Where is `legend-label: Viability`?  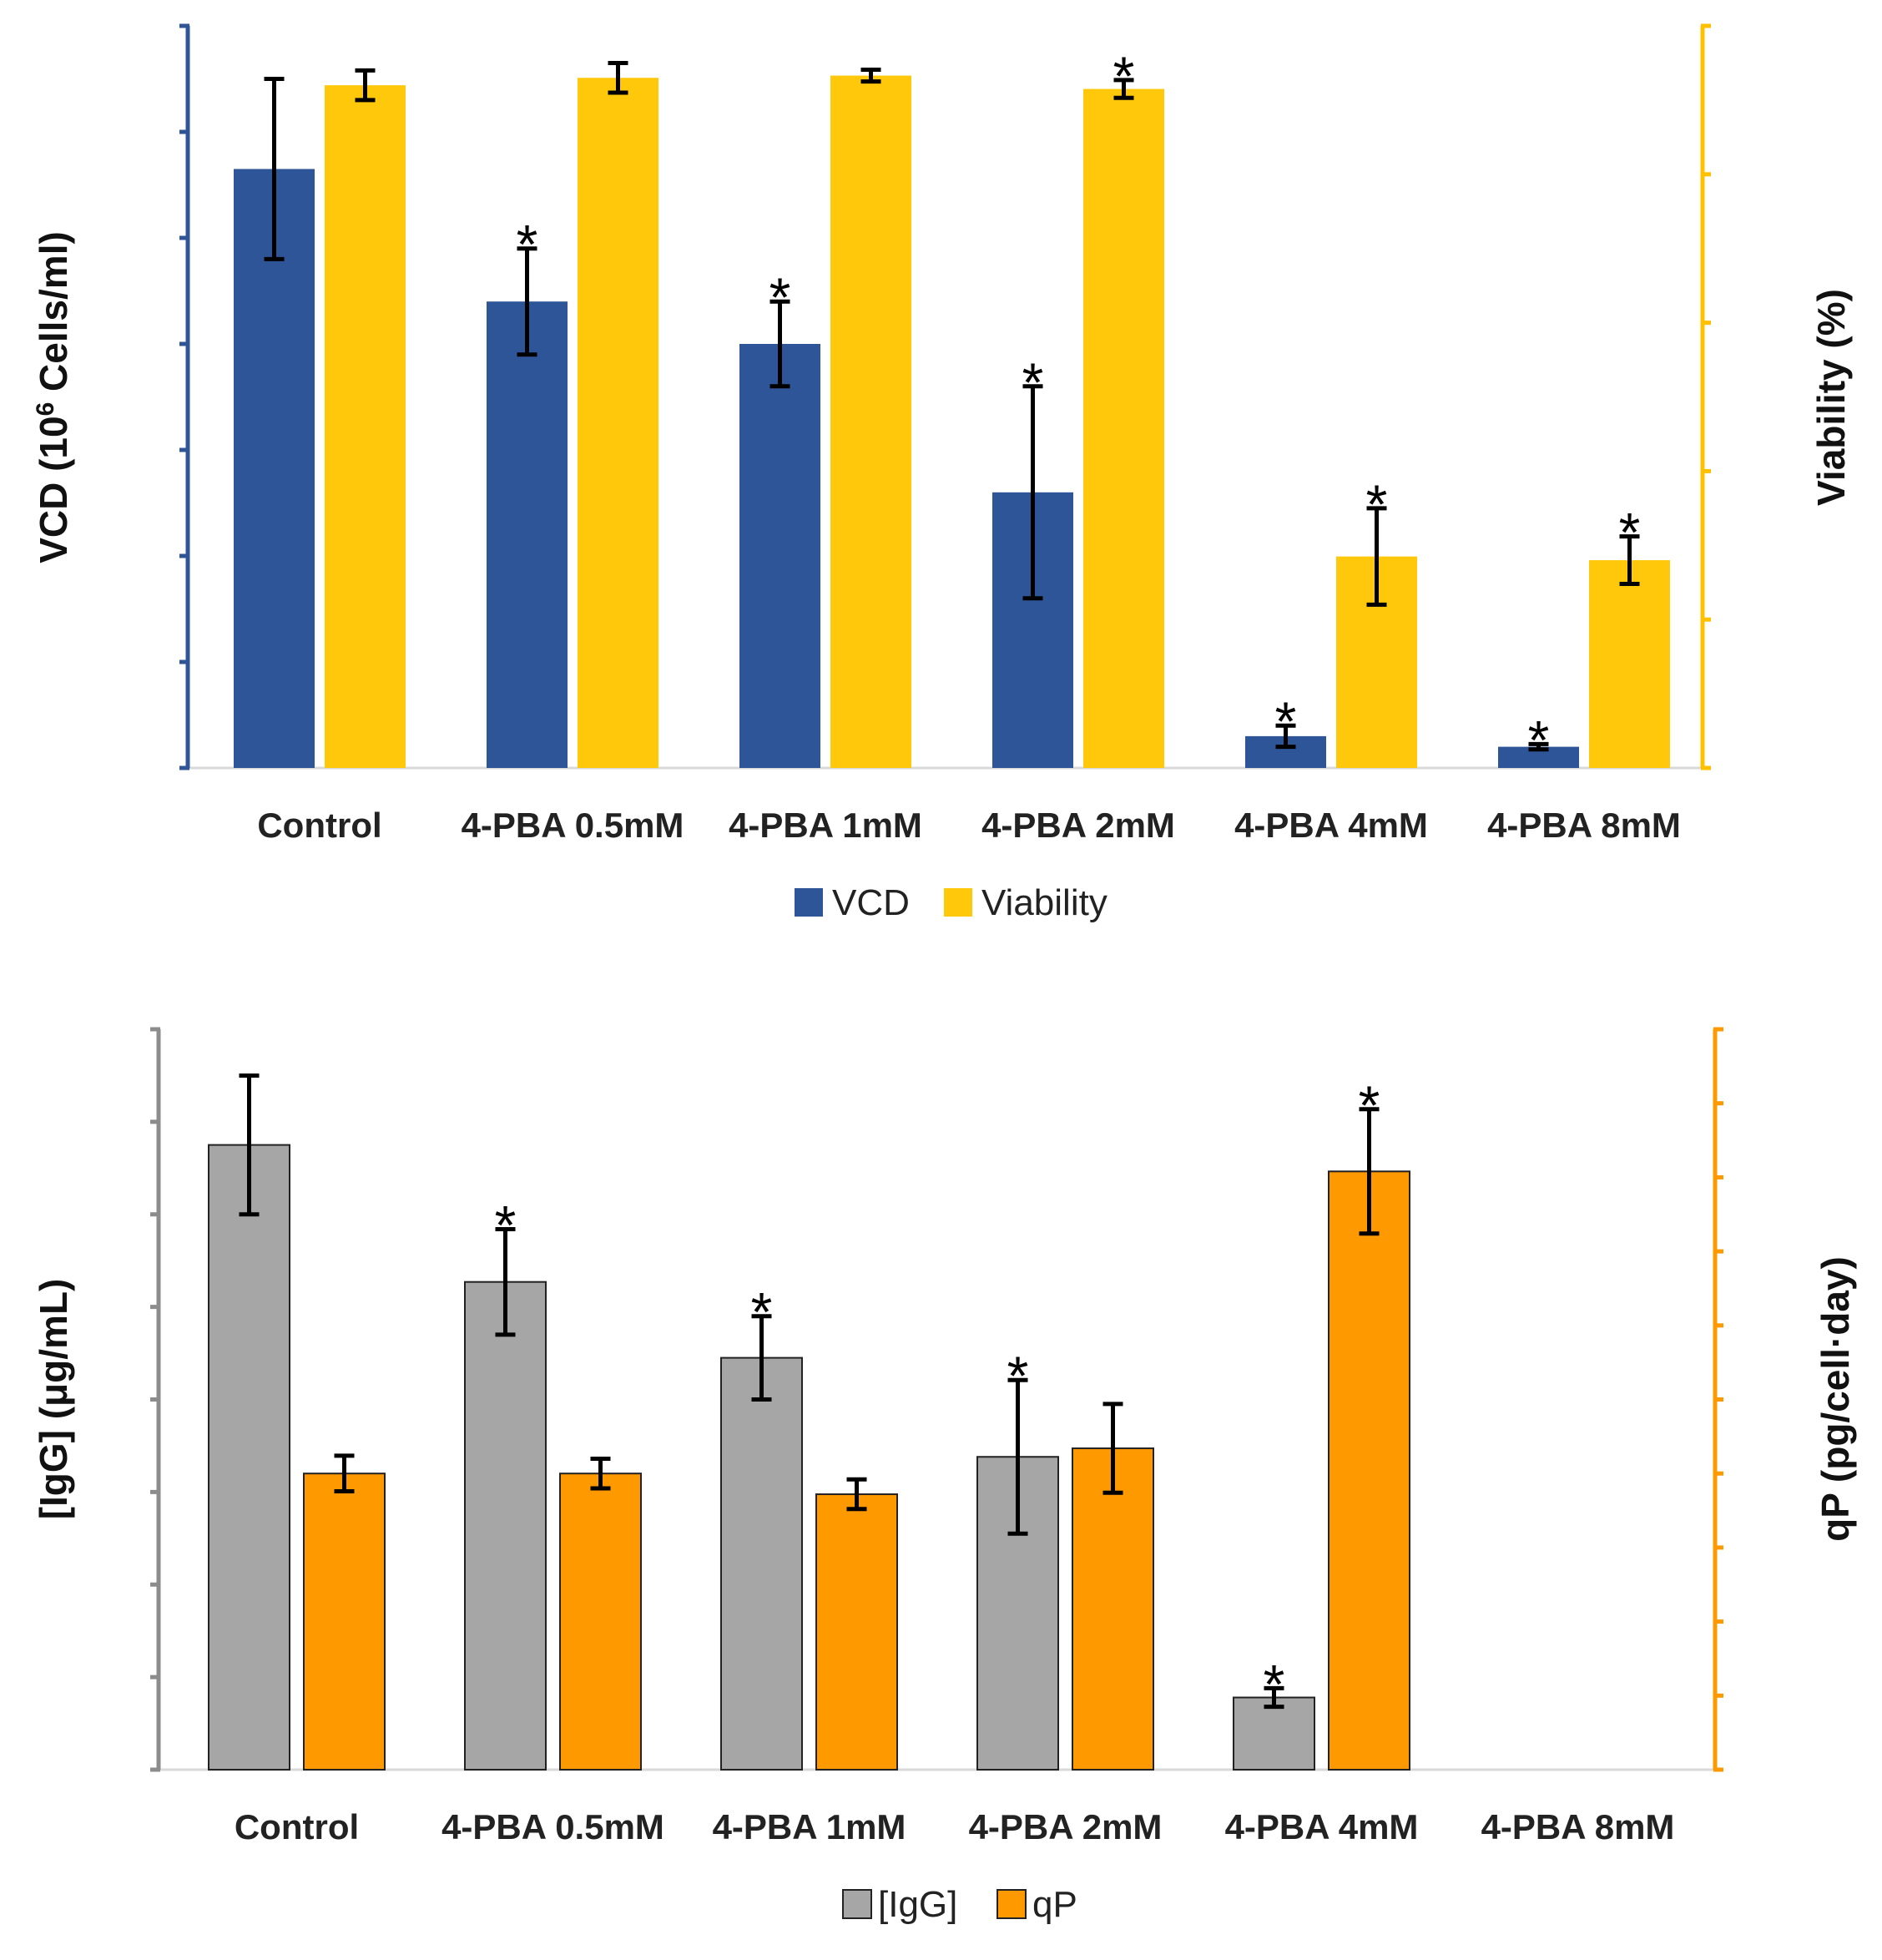
legend-label: Viability is located at coordinates (1045, 902).